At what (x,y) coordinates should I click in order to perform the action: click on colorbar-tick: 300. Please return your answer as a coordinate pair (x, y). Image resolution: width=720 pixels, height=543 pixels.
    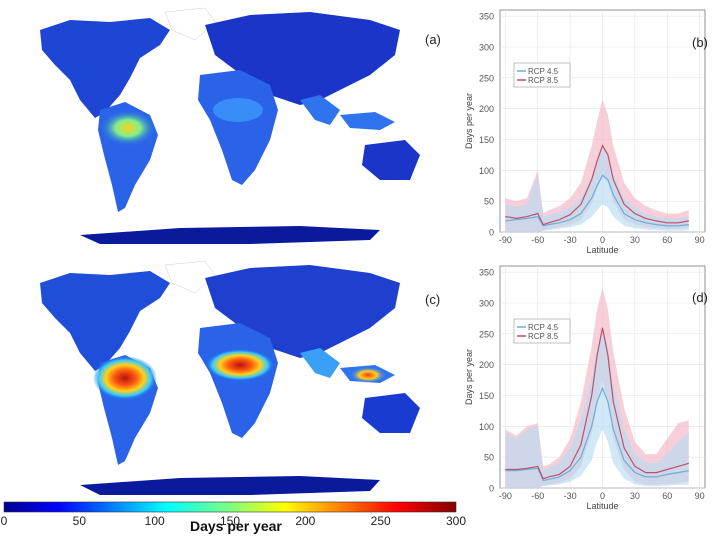
    Looking at the image, I should click on (456, 521).